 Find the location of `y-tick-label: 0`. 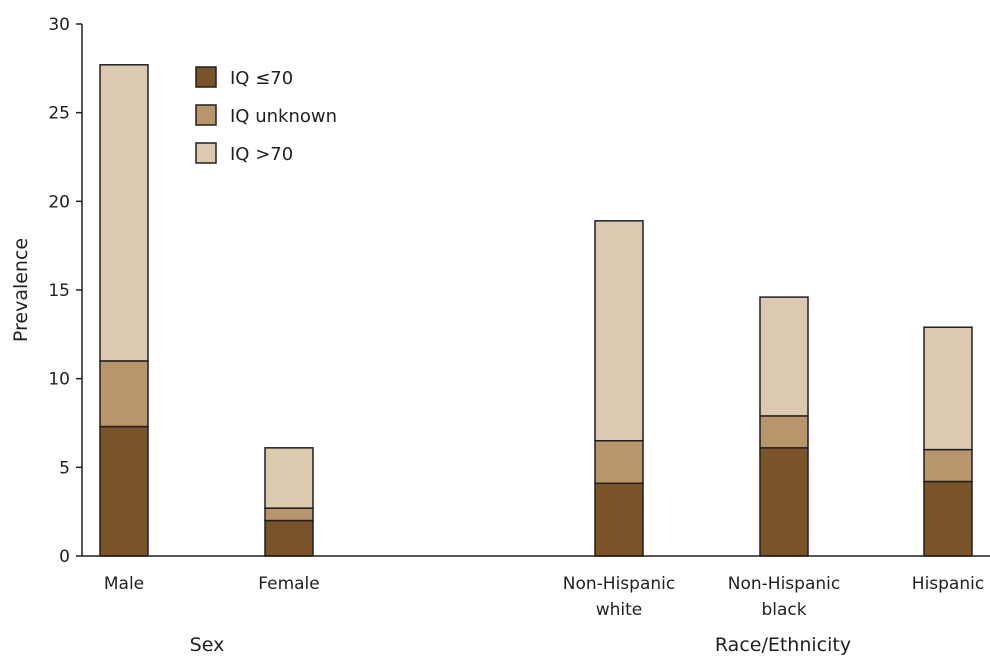

y-tick-label: 0 is located at coordinates (64, 557).